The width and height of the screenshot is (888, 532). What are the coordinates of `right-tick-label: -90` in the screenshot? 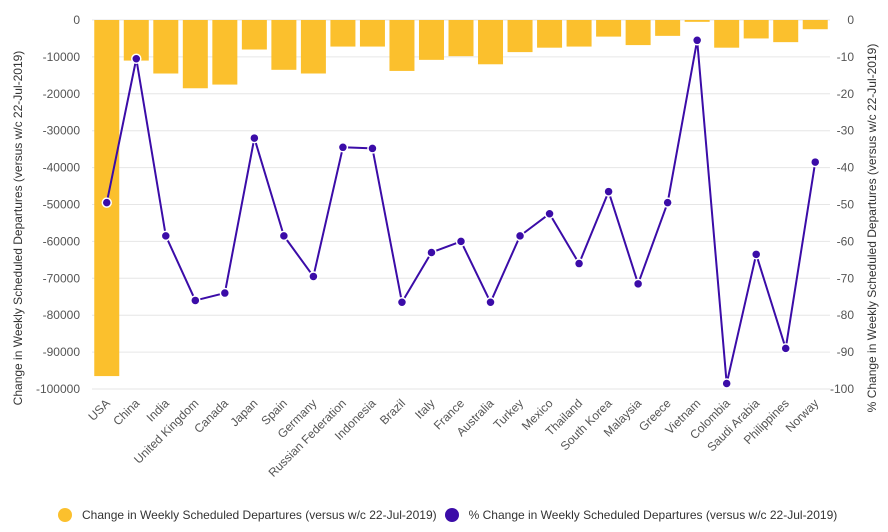 It's located at (846, 352).